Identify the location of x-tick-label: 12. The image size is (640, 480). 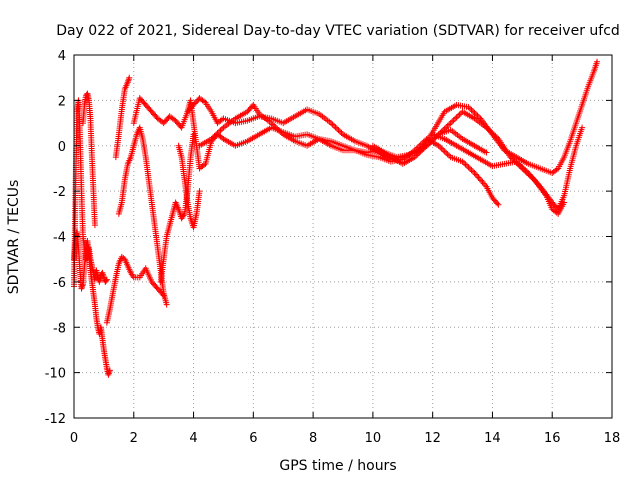
(432, 438).